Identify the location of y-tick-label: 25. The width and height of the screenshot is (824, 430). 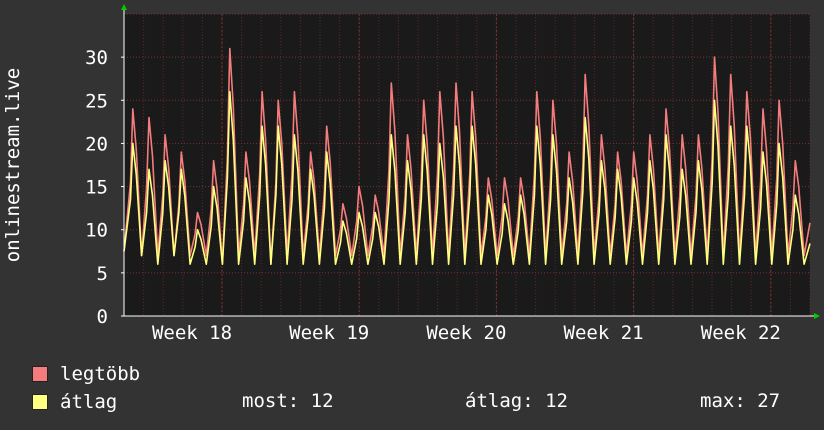
(96, 101).